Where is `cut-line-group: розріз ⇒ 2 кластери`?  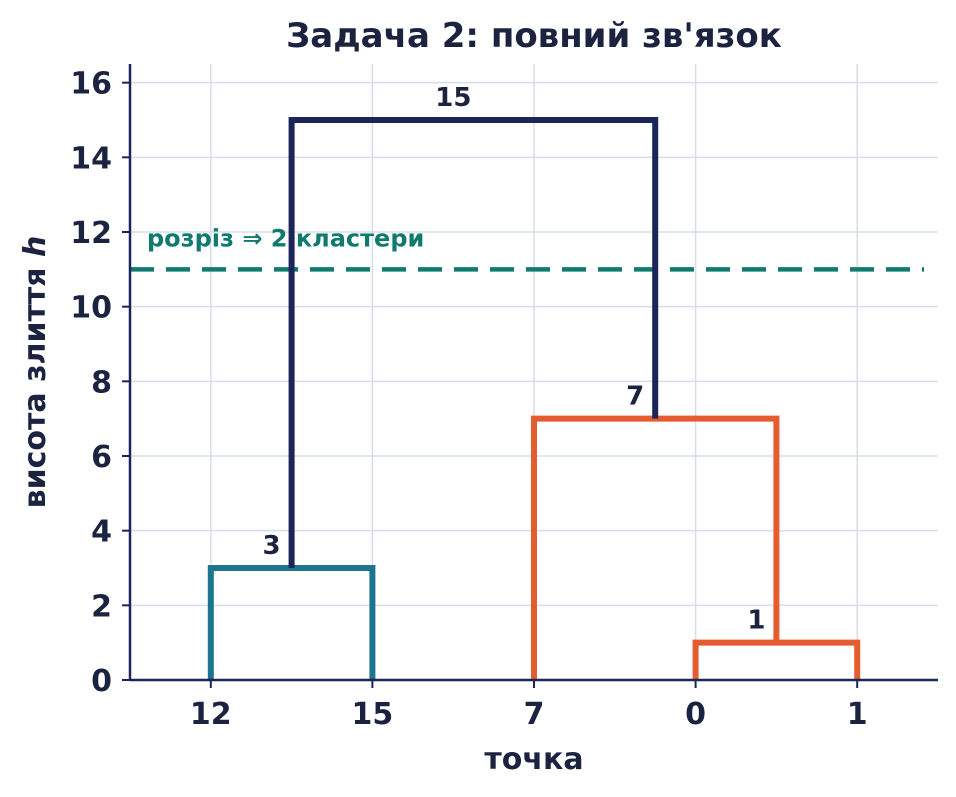 cut-line-group: розріз ⇒ 2 кластери is located at coordinates (527, 248).